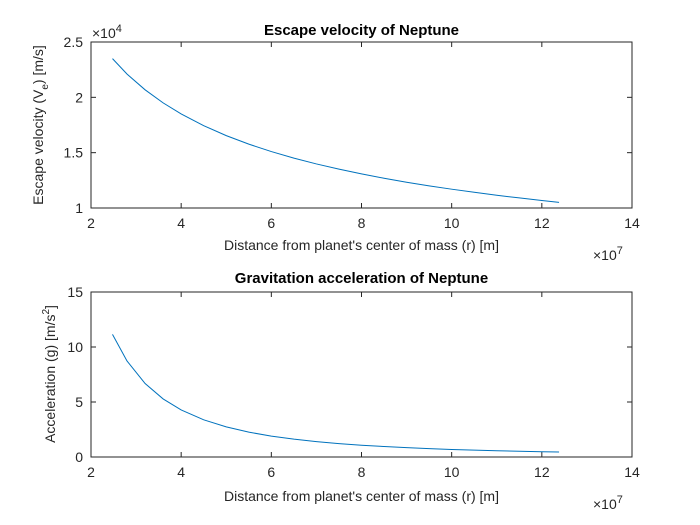 This screenshot has height=525, width=700. Describe the element at coordinates (79, 457) in the screenshot. I see `y-tick-label: 0` at that location.